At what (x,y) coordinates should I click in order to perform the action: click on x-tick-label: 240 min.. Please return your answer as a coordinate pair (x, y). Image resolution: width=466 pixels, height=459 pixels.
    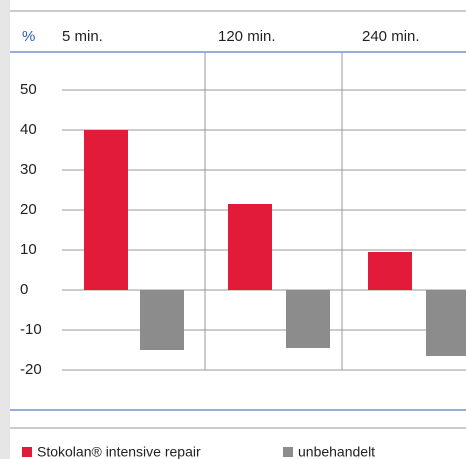
    Looking at the image, I should click on (391, 36).